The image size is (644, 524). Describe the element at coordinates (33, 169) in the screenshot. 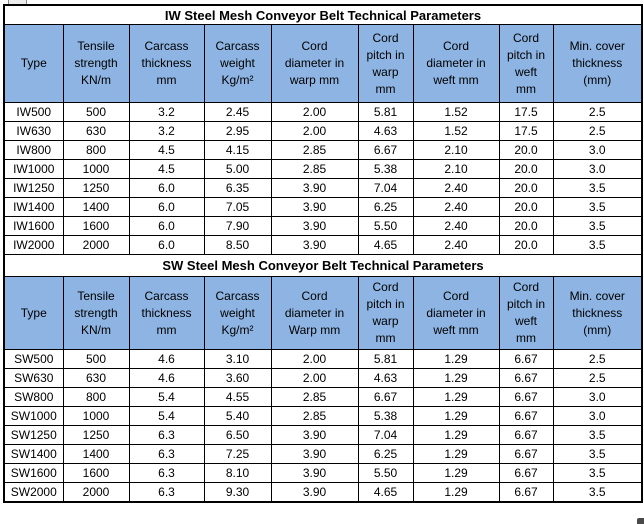

I see `type-cell: IW1000` at that location.